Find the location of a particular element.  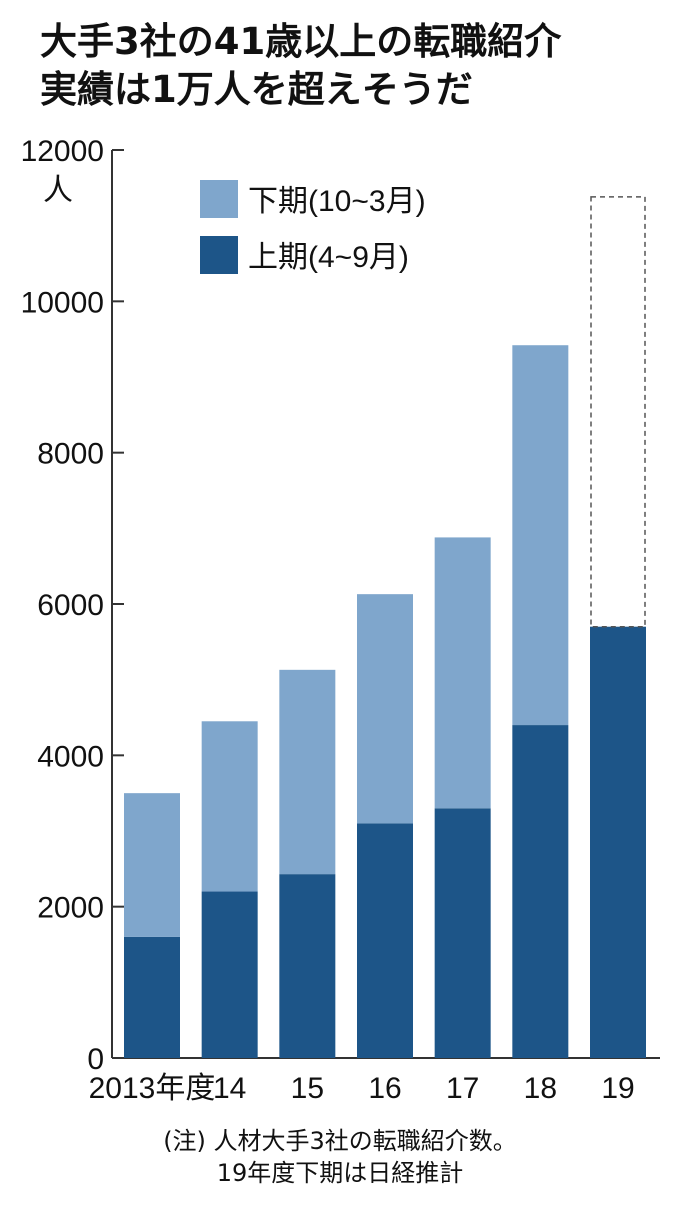

y-unit-label: 人 is located at coordinates (58, 190).